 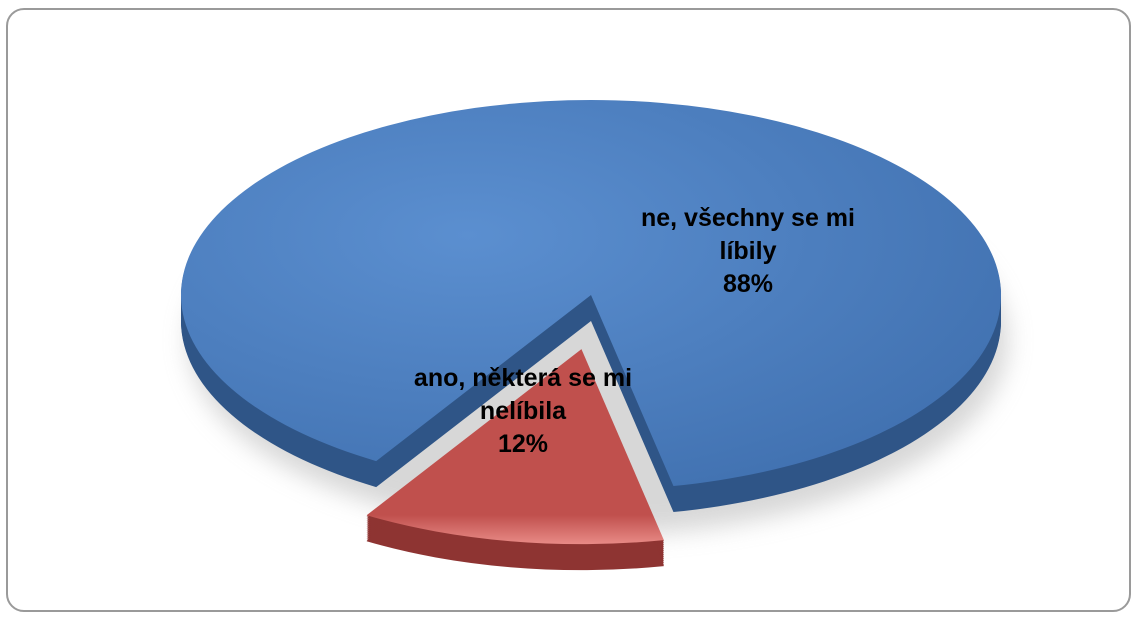 What do you see at coordinates (747, 234) in the screenshot?
I see `category-label: ne, všechny se mi líbily` at bounding box center [747, 234].